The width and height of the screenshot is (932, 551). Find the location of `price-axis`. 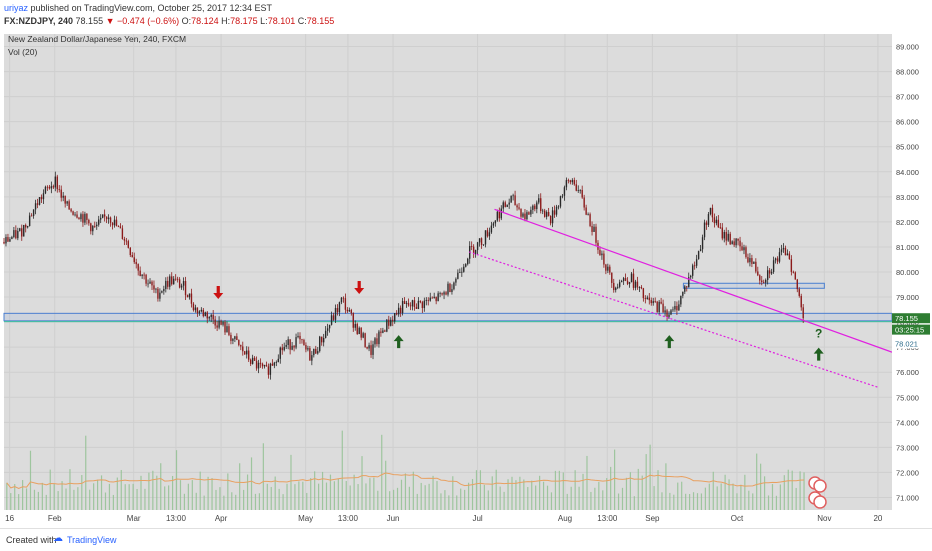

price-axis is located at coordinates (912, 272).